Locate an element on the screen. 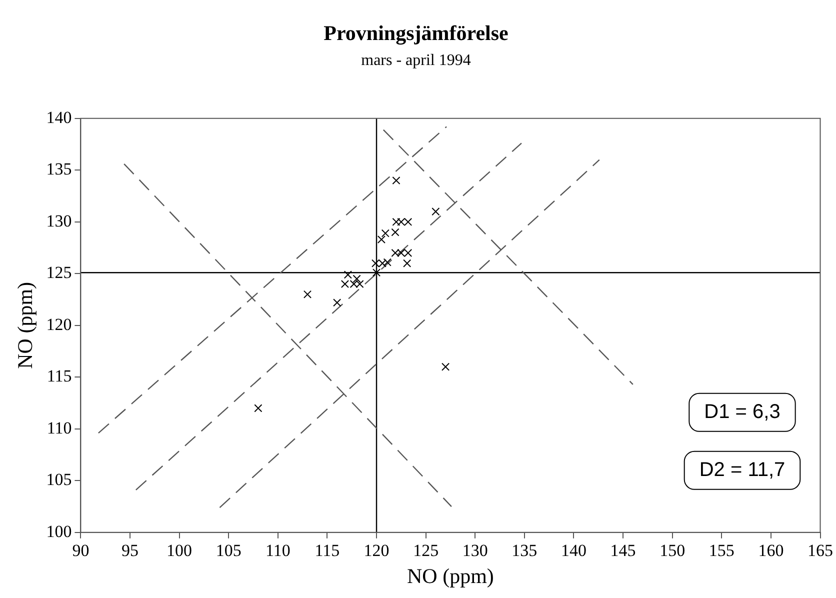 This screenshot has height=598, width=836. y-tick-label: 135 is located at coordinates (59, 169).